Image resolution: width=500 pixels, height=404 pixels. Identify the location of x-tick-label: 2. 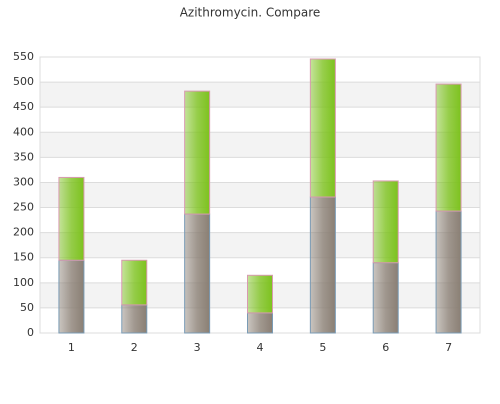
(134, 347).